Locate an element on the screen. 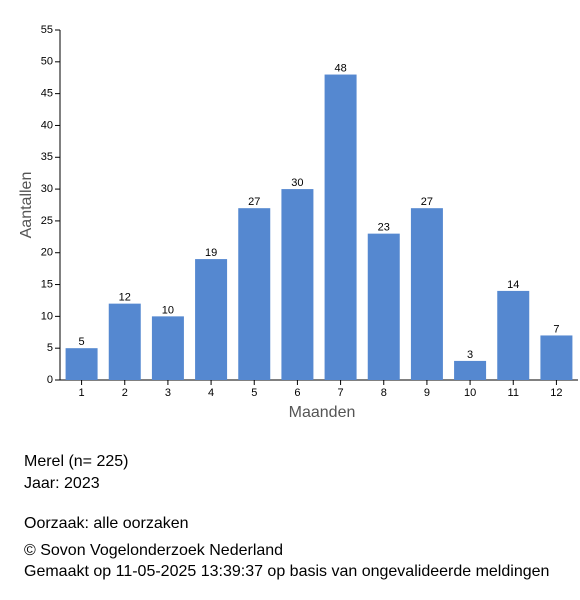  x-tick-label: 9 is located at coordinates (427, 393).